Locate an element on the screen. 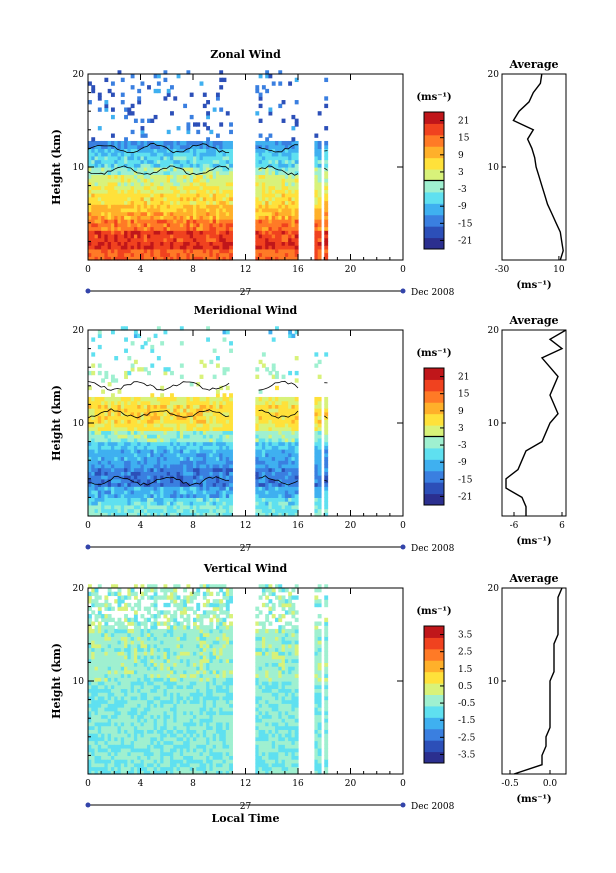 This screenshot has width=616, height=873. y-tick-label: 10 is located at coordinates (79, 424).